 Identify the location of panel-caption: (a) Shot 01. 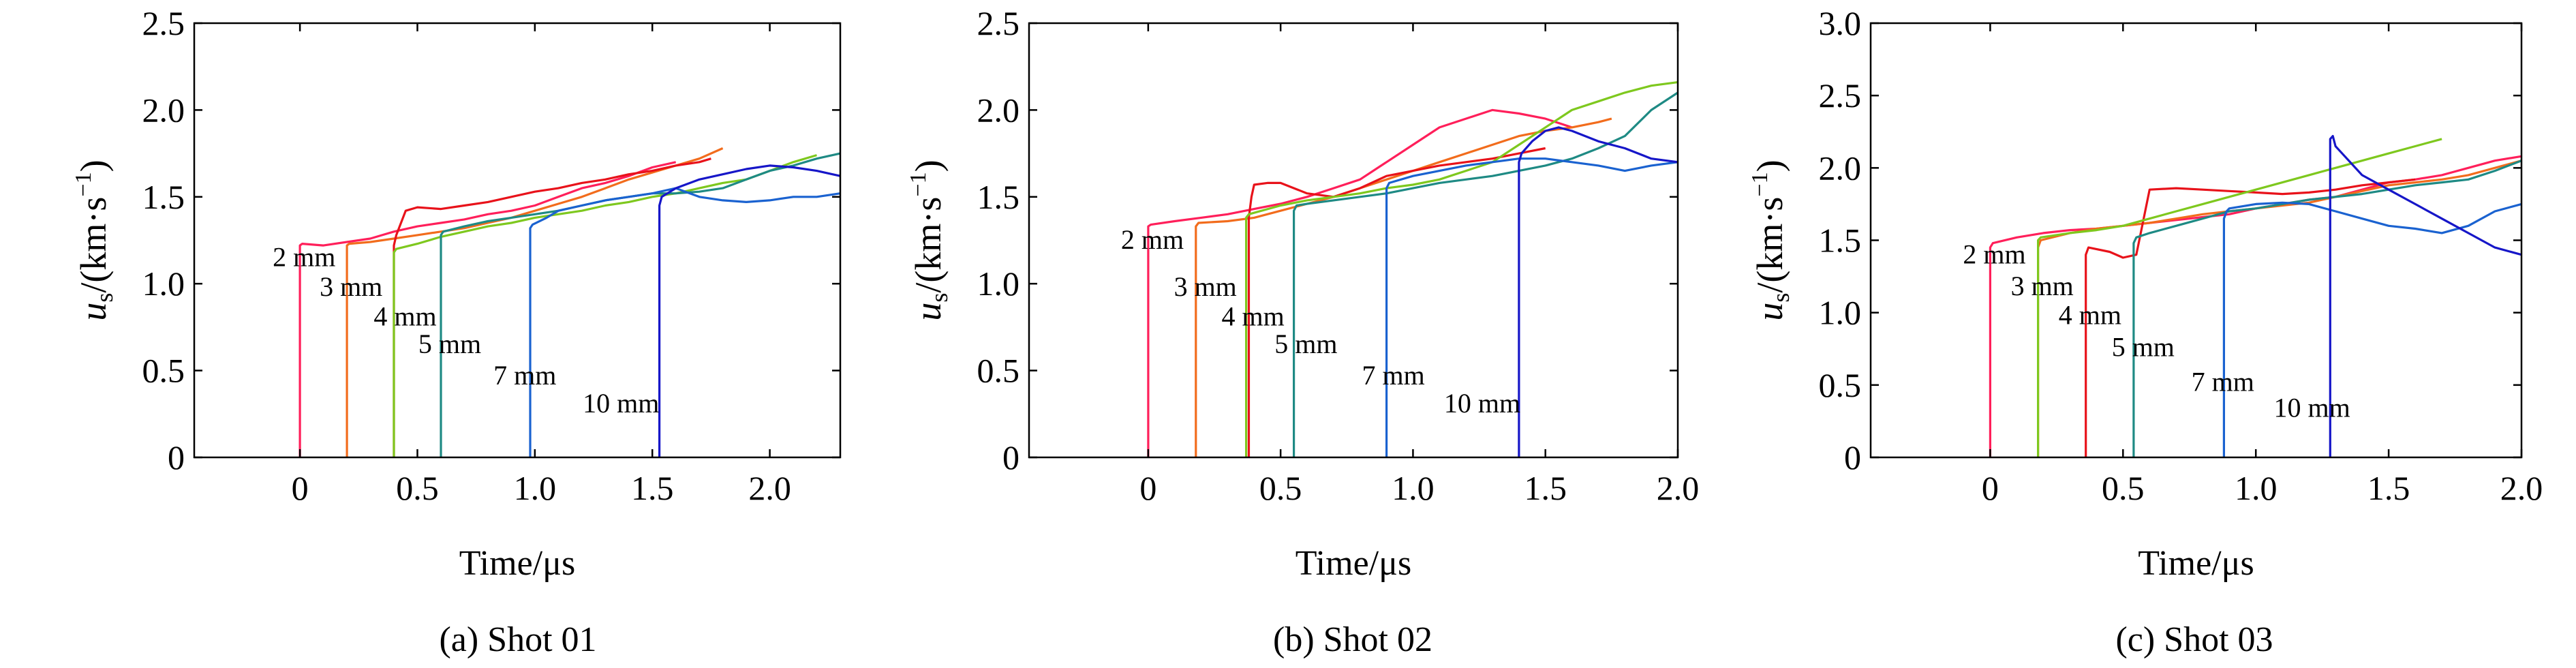
(517, 639).